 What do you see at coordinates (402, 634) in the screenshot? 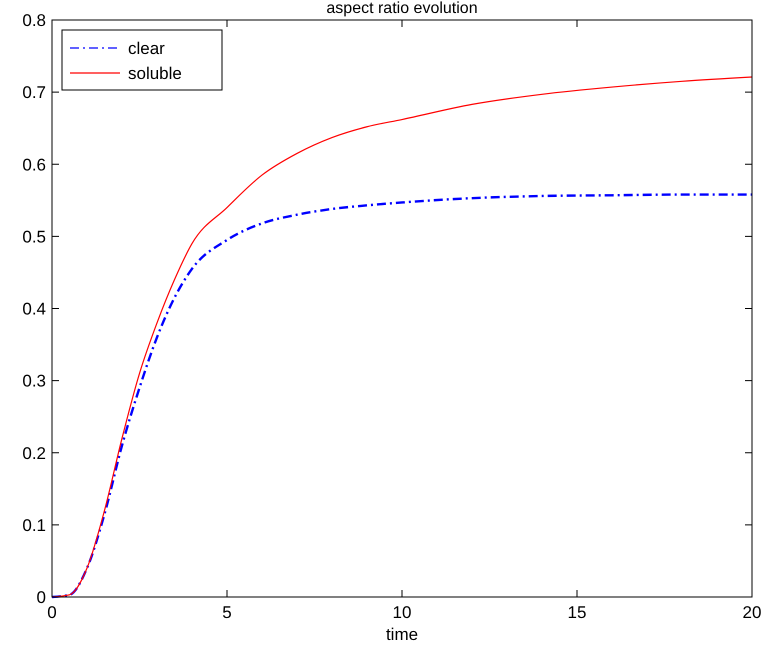
I see `x-axis-title: time` at bounding box center [402, 634].